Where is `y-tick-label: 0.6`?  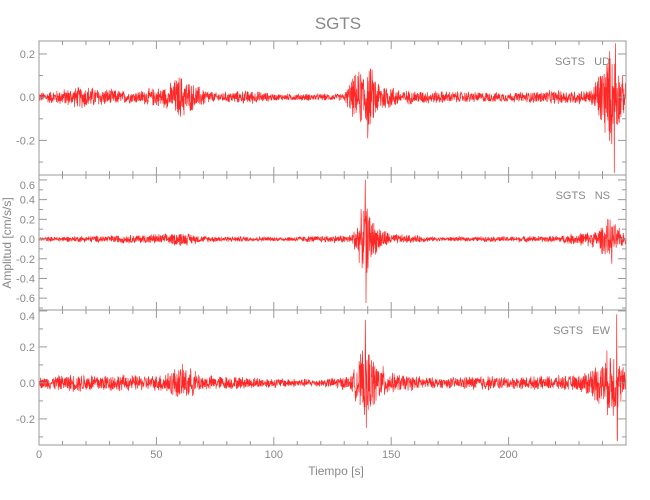 y-tick-label: 0.6 is located at coordinates (27, 186).